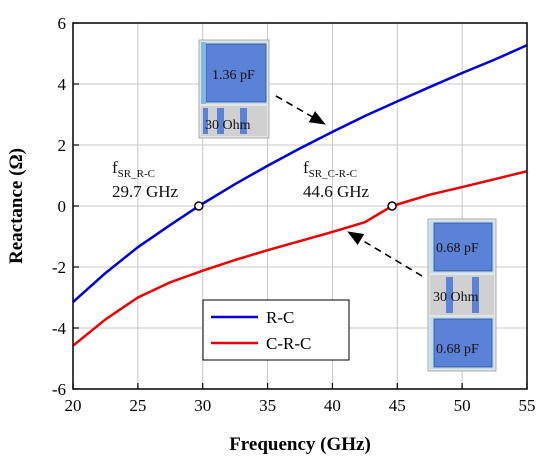 This screenshot has height=473, width=550. What do you see at coordinates (203, 73) in the screenshot?
I see `rc-cap-edge` at bounding box center [203, 73].